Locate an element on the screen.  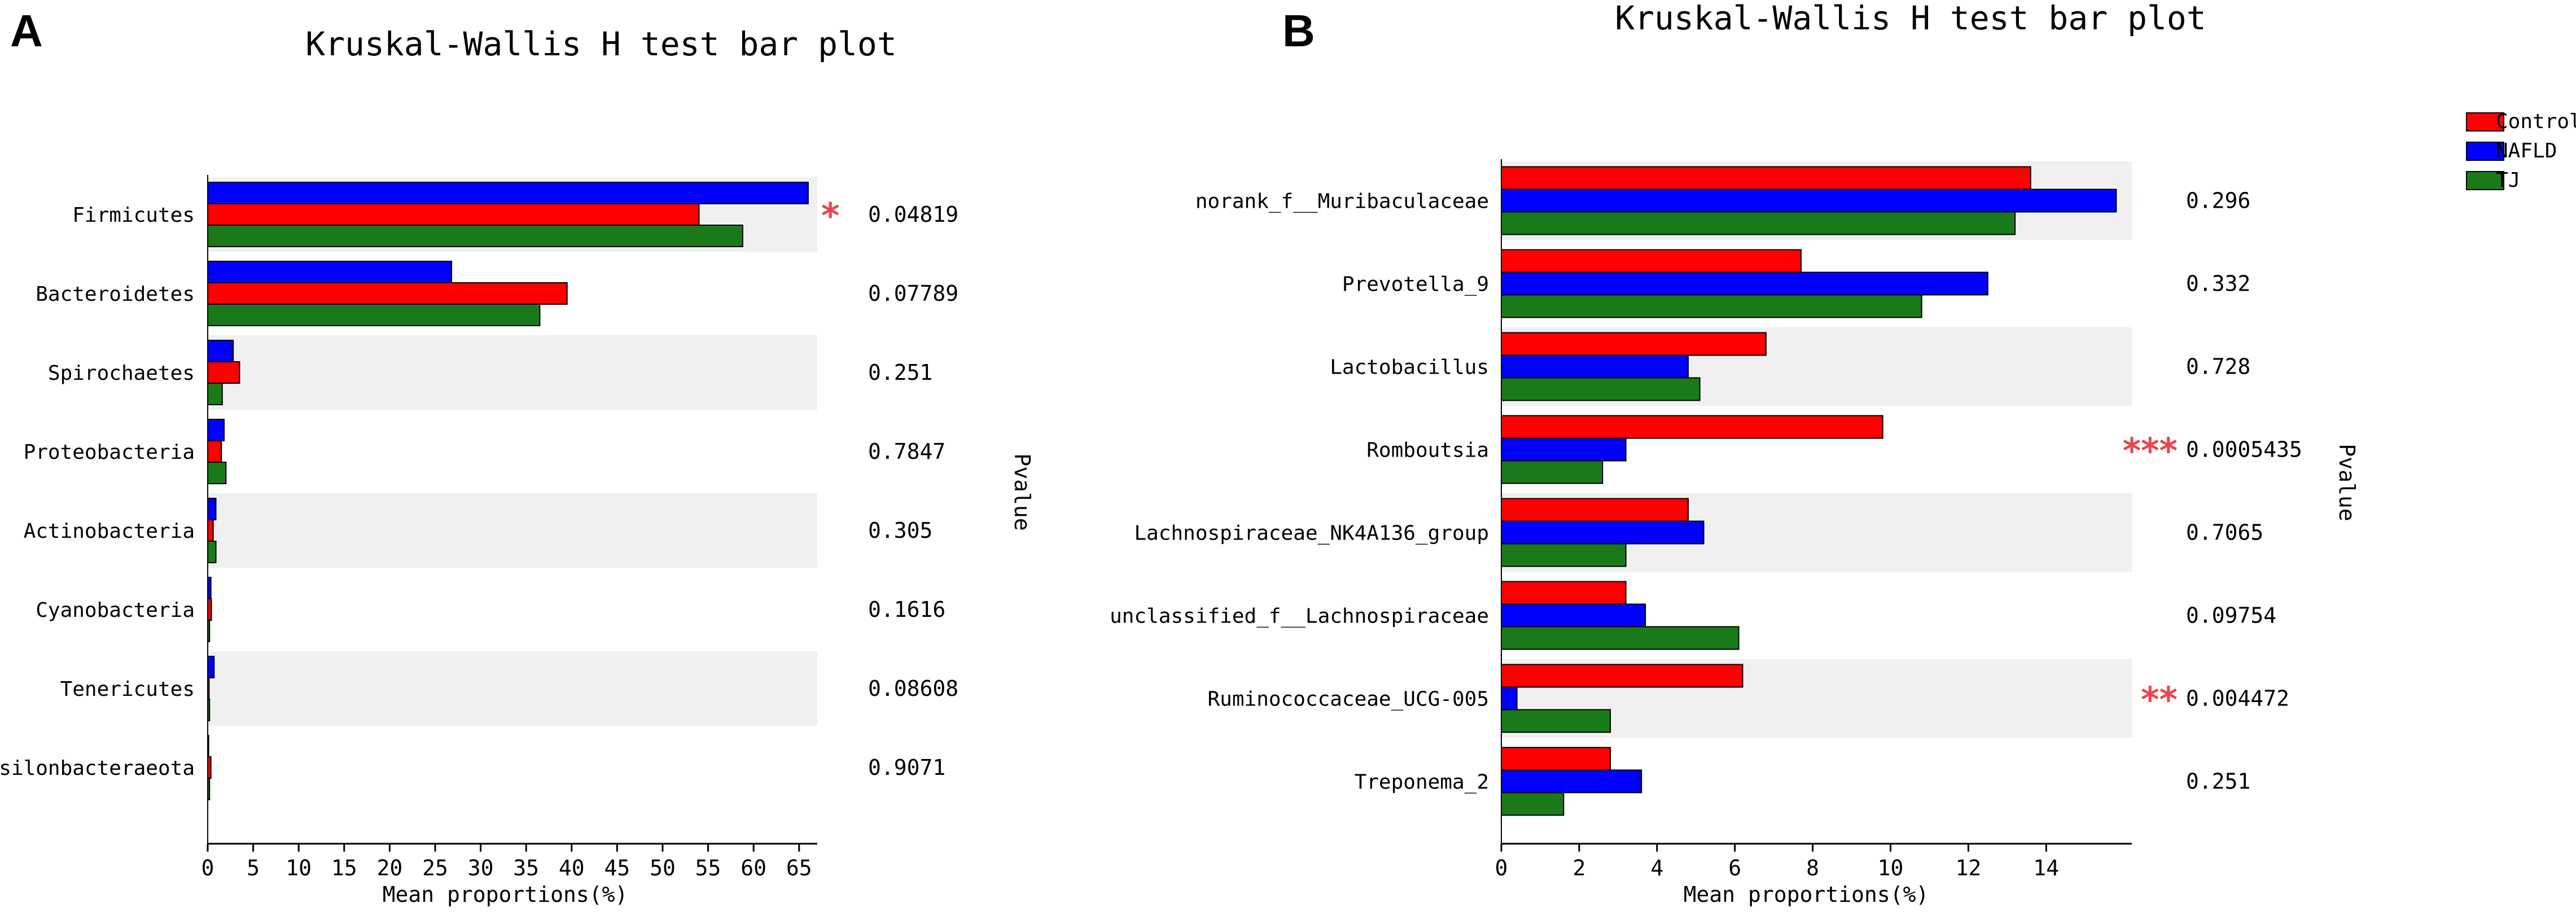
legend-label-tj: TJ is located at coordinates (2508, 180).